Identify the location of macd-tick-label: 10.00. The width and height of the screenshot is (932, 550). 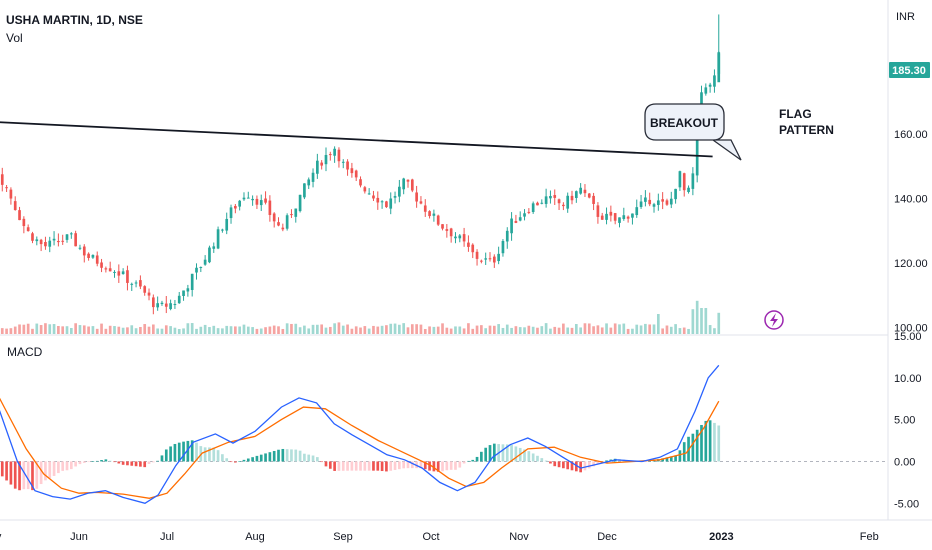
(908, 379).